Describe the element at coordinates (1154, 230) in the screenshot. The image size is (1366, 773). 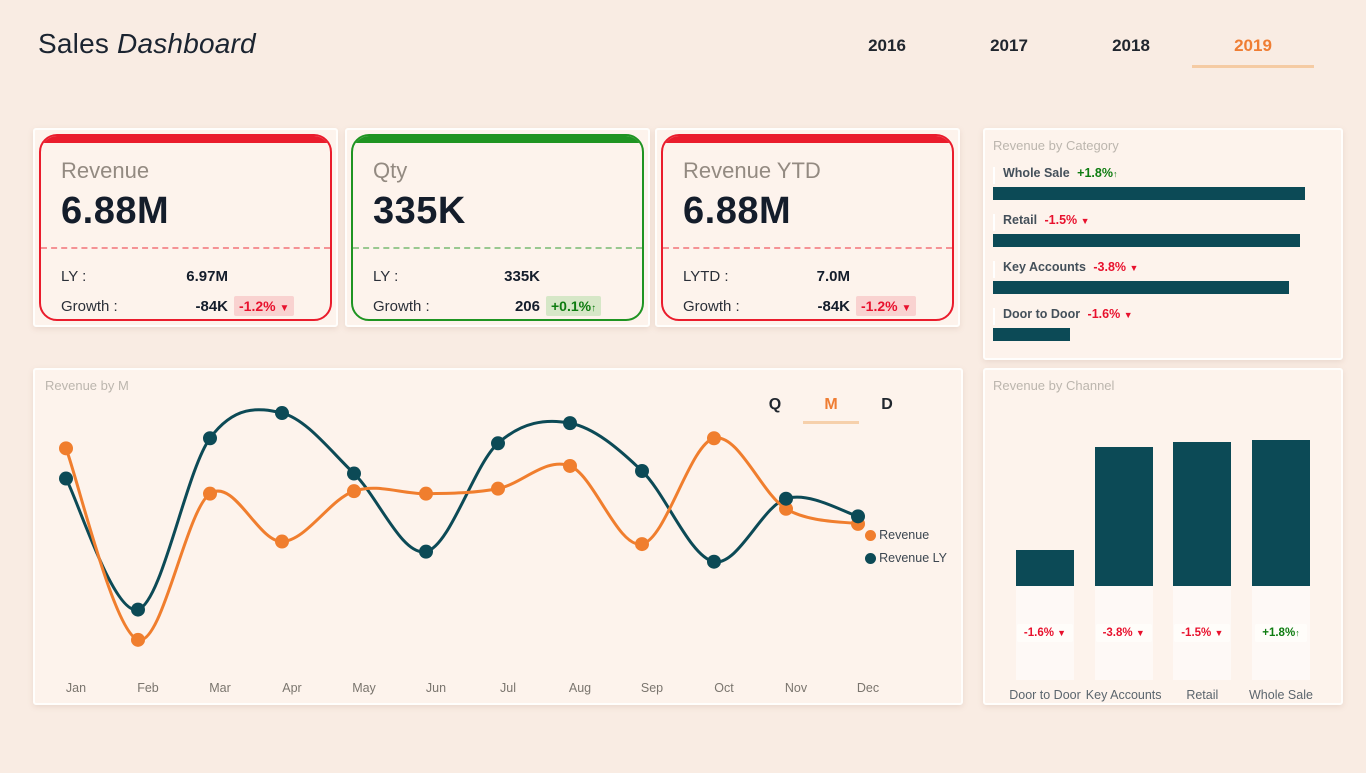
I see `category-row-retail: Retail -1.5% ▼` at that location.